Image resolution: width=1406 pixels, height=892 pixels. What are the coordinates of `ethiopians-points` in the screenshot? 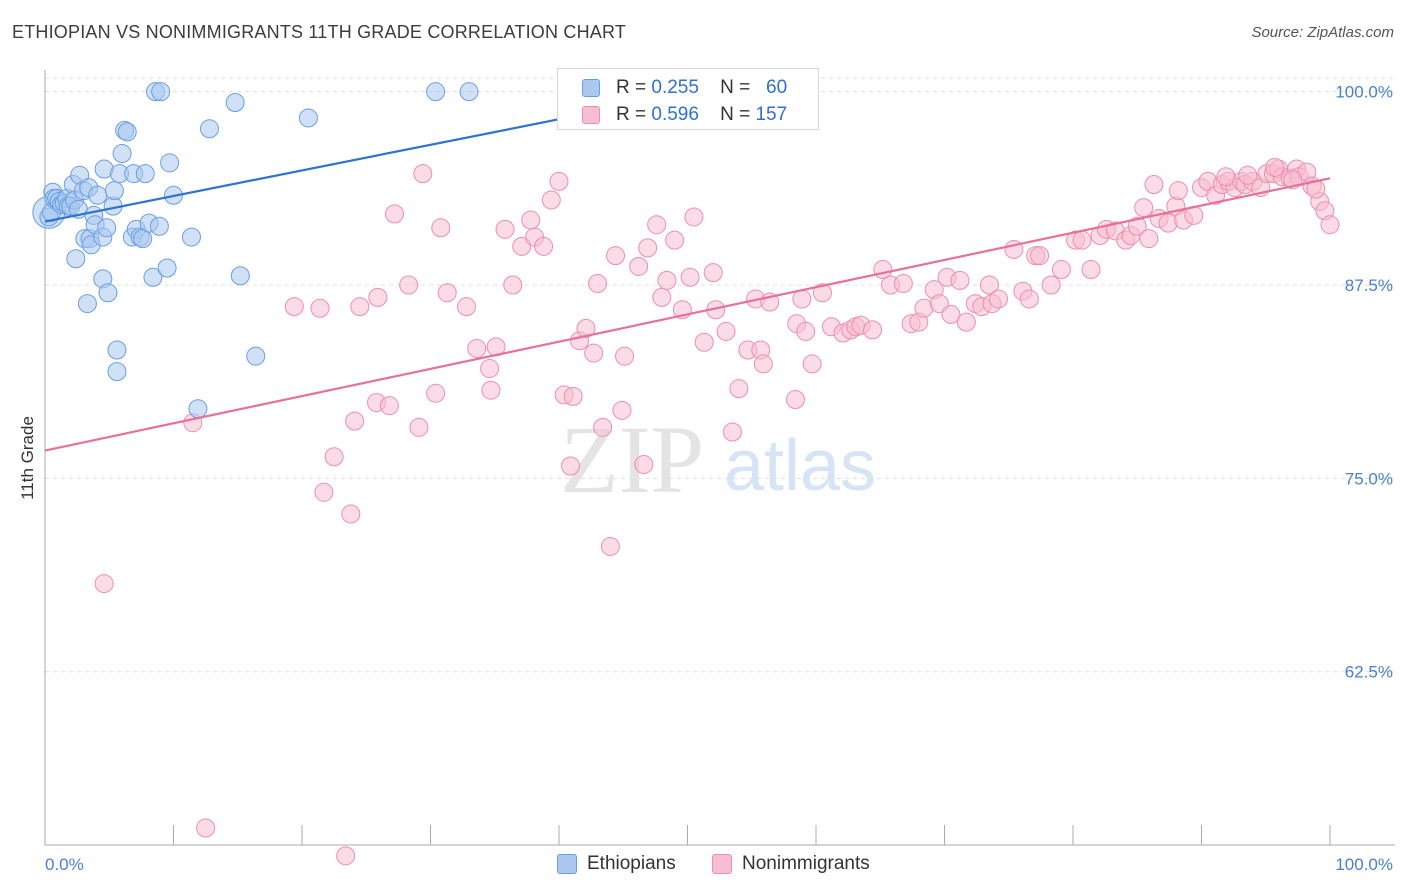 It's located at (255, 250).